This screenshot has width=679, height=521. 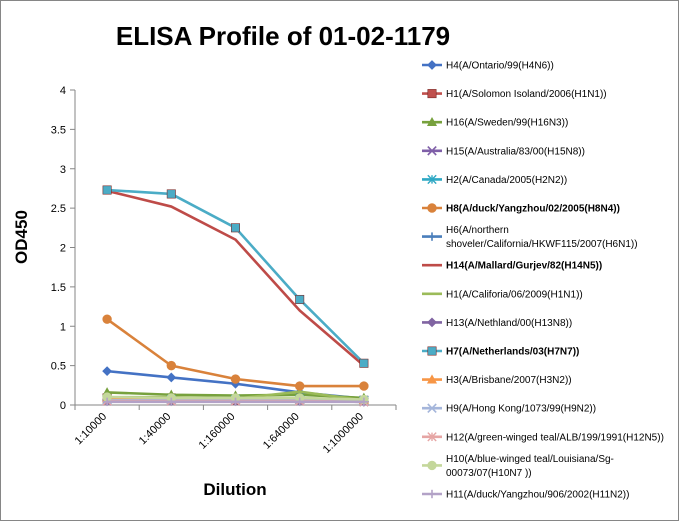 I want to click on legend-label: H13(A/Nethland/00(H13N8)), so click(x=509, y=323).